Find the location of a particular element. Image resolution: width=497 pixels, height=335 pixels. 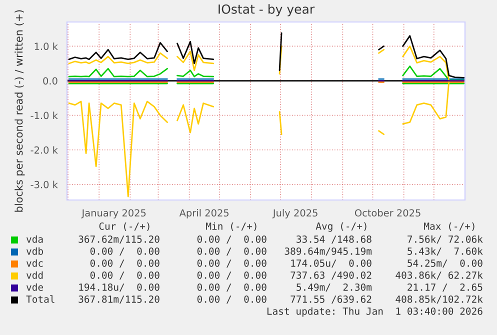

text: Min (-/+) is located at coordinates (231, 226).